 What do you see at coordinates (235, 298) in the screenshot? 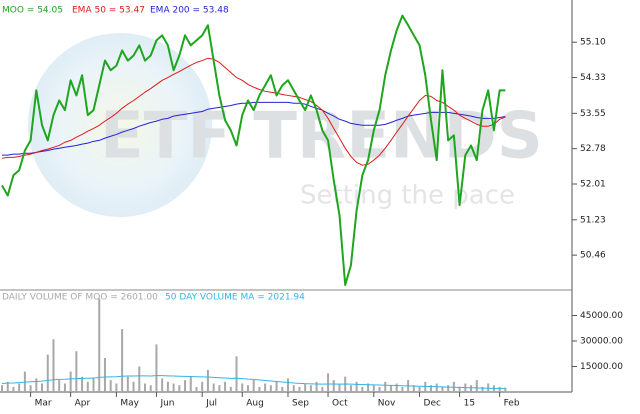
I see `legend-entry: 50 DAY VOLUME MA = 2021.94` at bounding box center [235, 298].